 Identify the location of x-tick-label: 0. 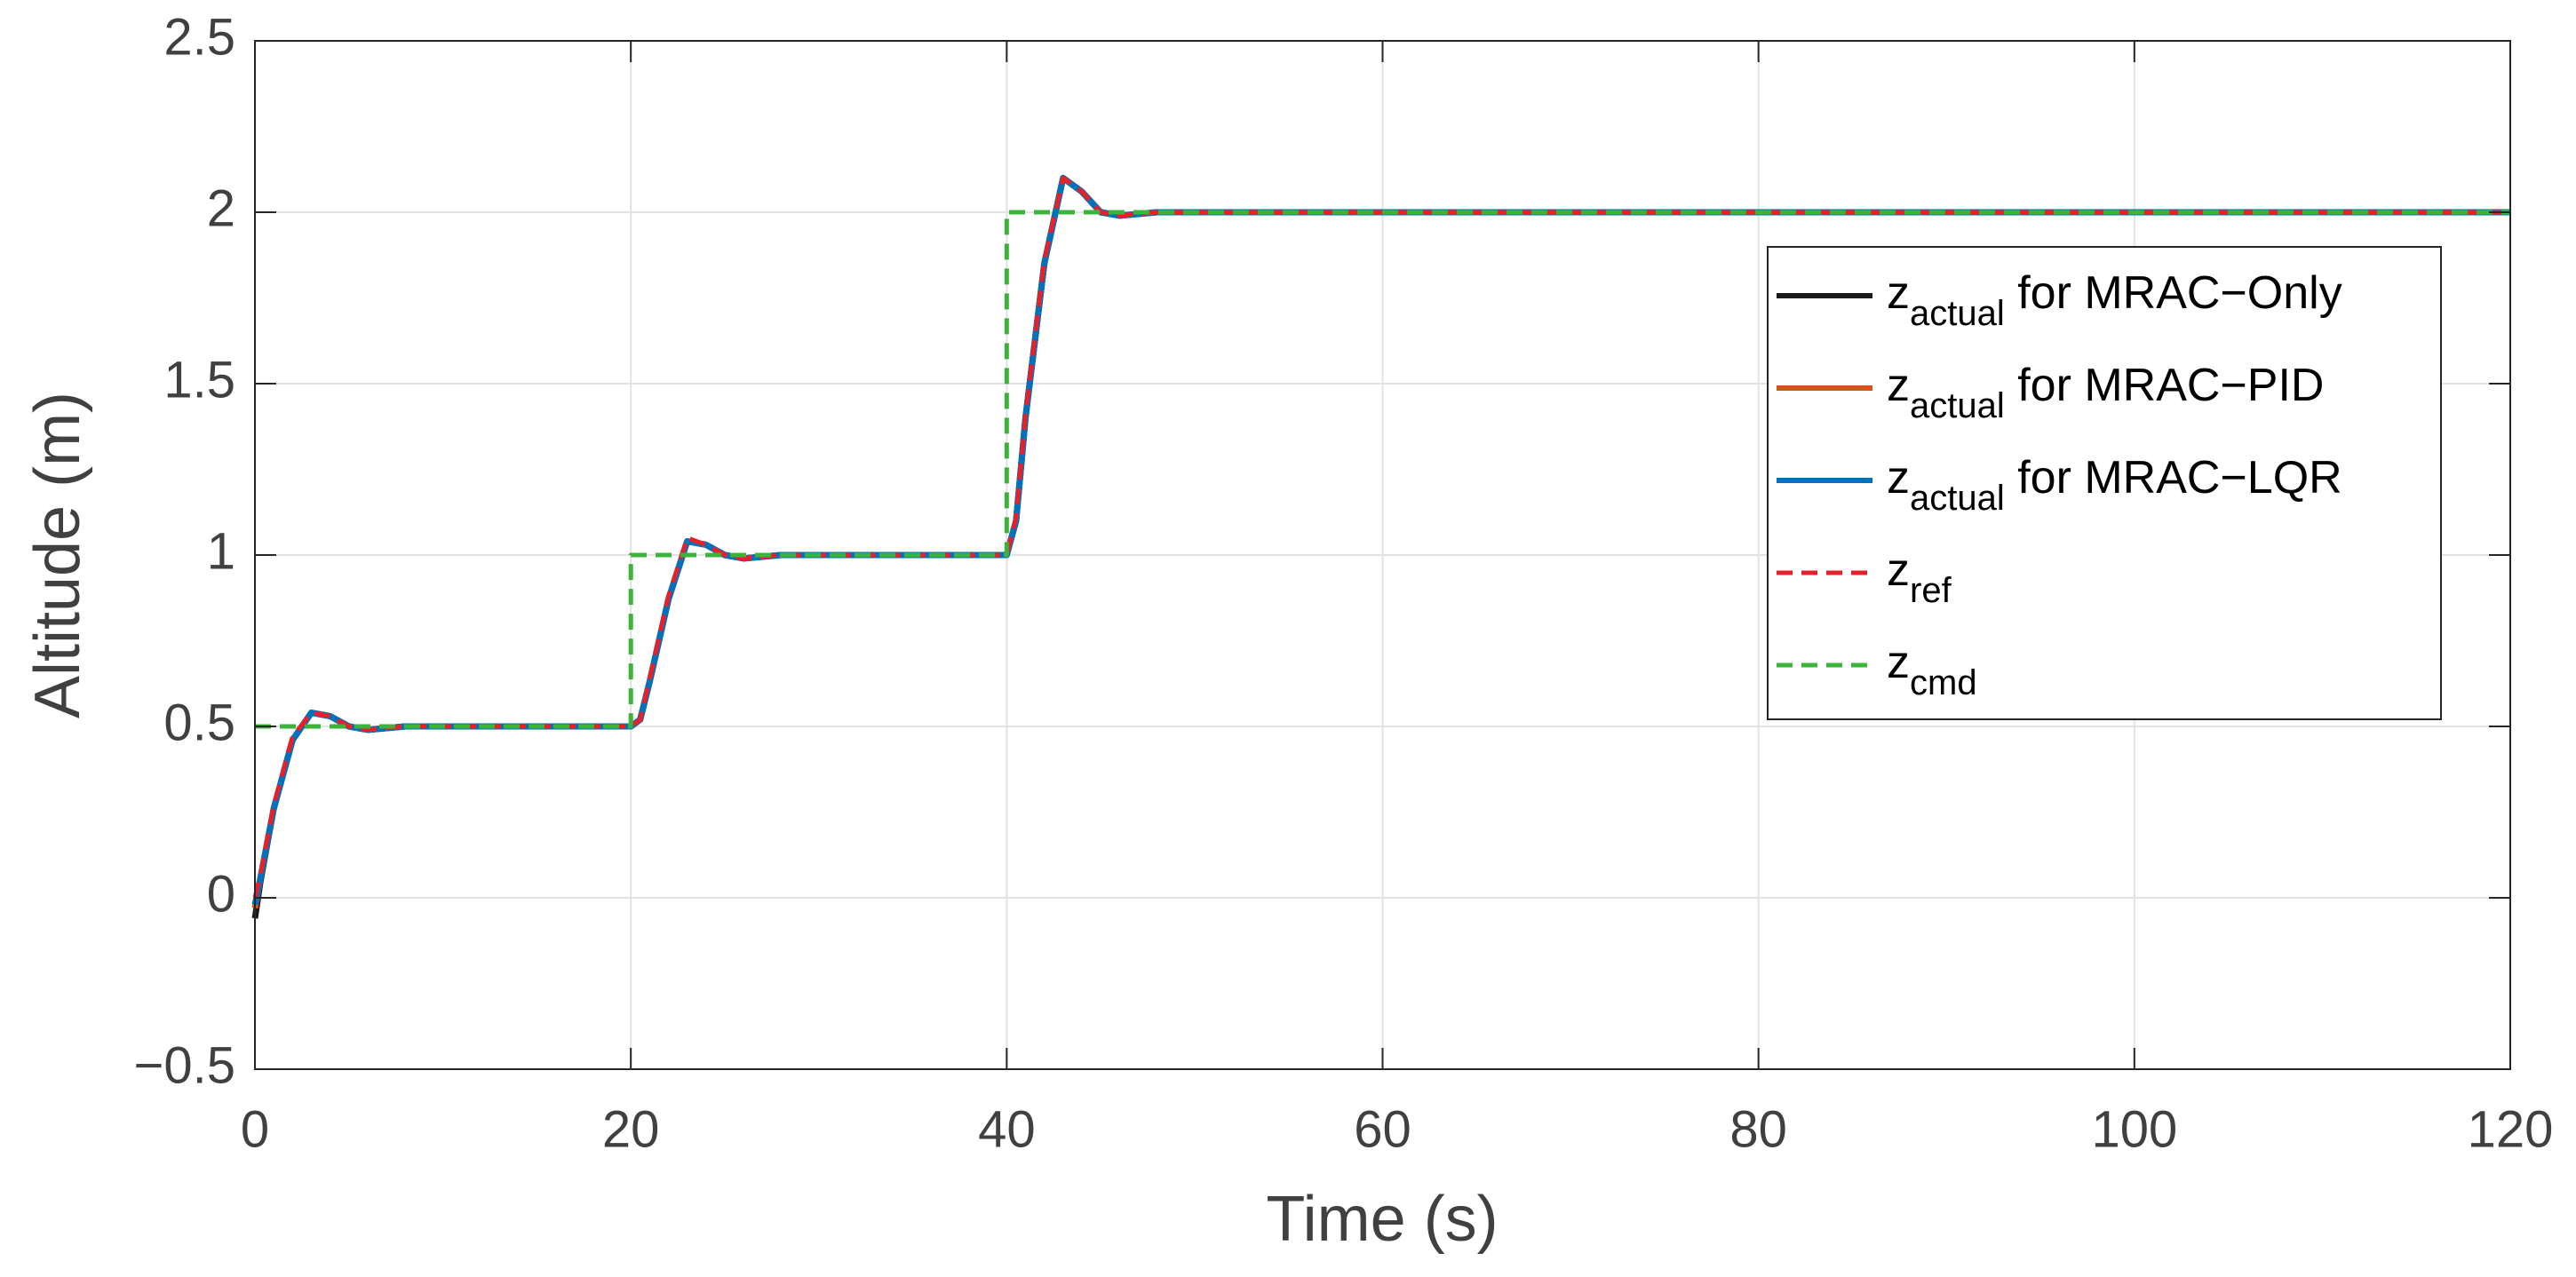
(255, 1129).